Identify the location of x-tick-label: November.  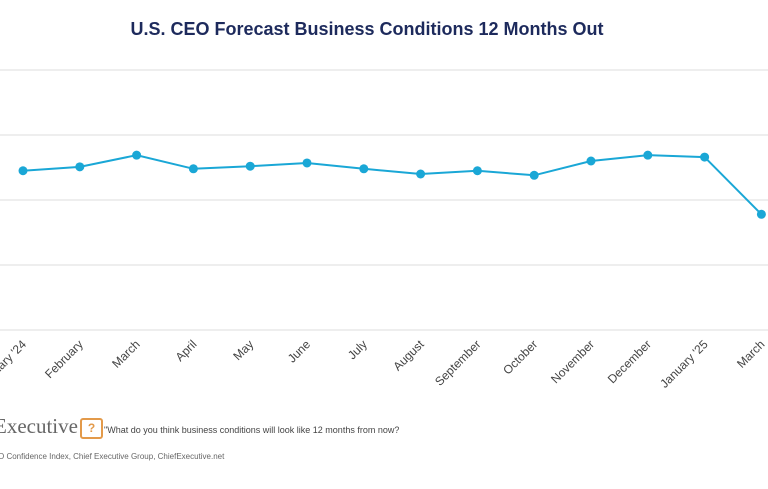
(572, 361).